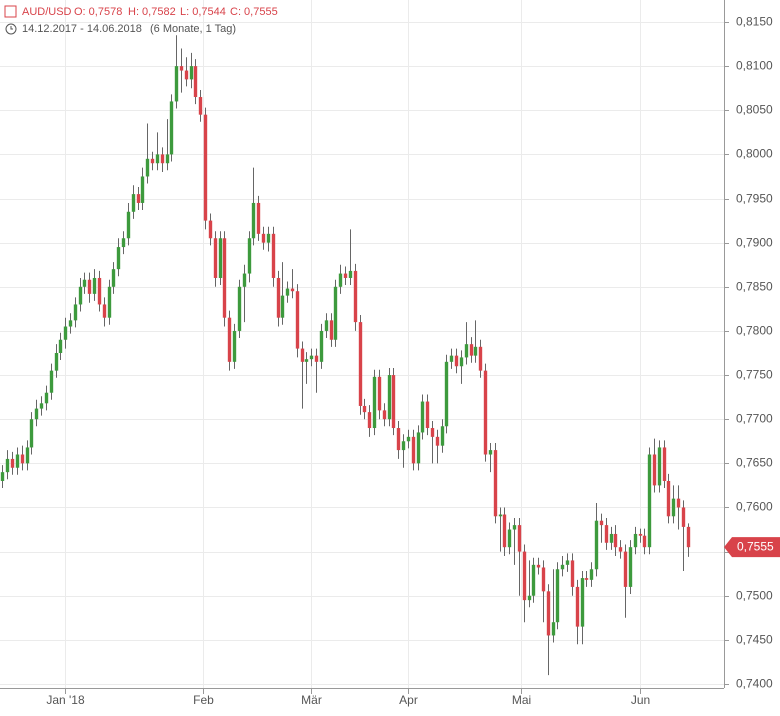 The width and height of the screenshot is (780, 716). I want to click on y-tick-label: 0,7600, so click(754, 507).